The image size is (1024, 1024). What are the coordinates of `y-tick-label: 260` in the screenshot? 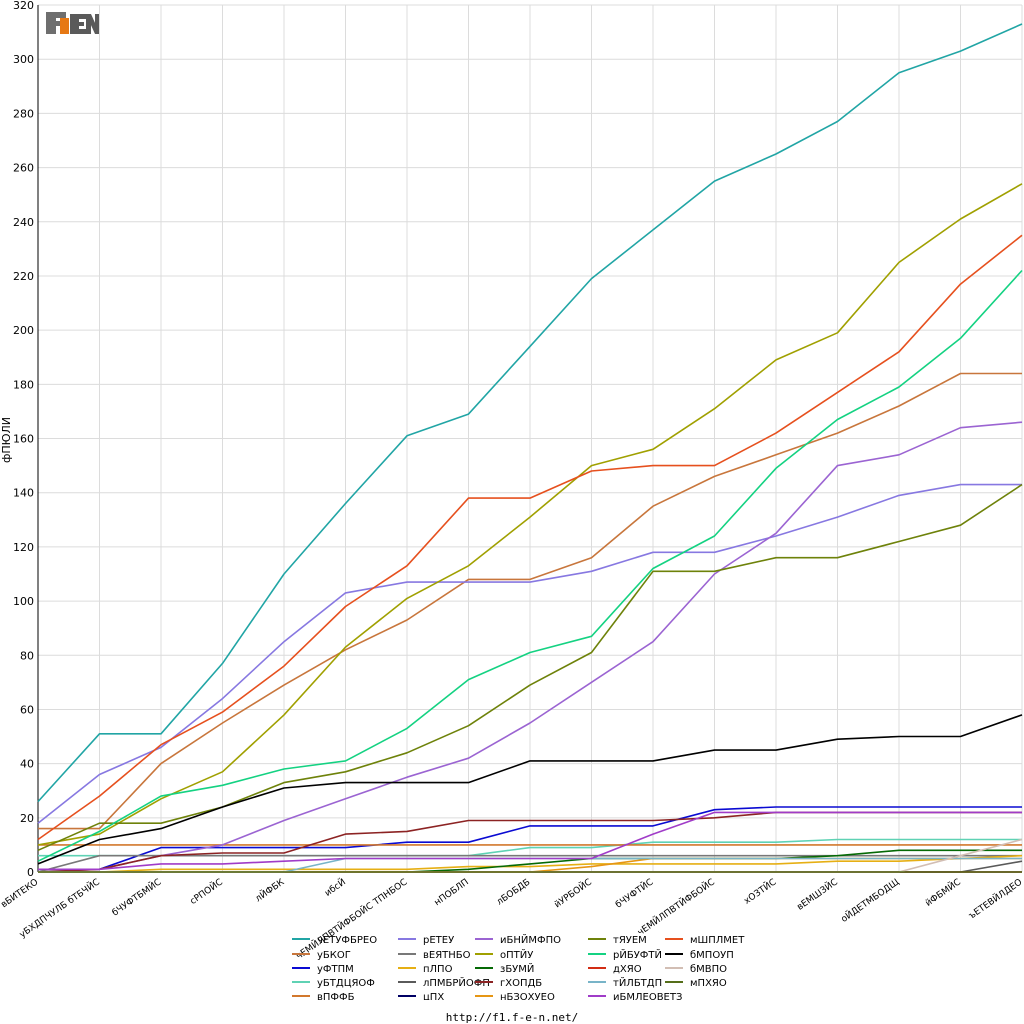 It's located at (23, 168).